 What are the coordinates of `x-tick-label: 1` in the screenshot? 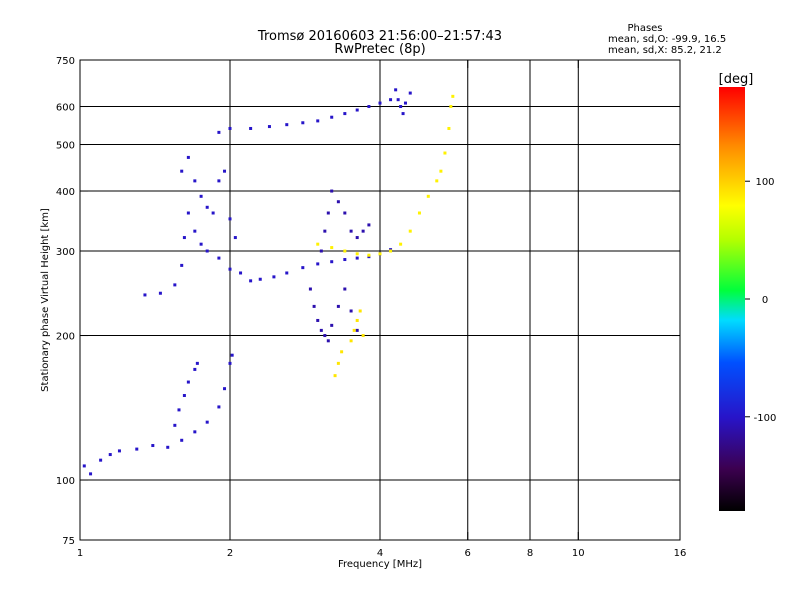 It's located at (80, 553).